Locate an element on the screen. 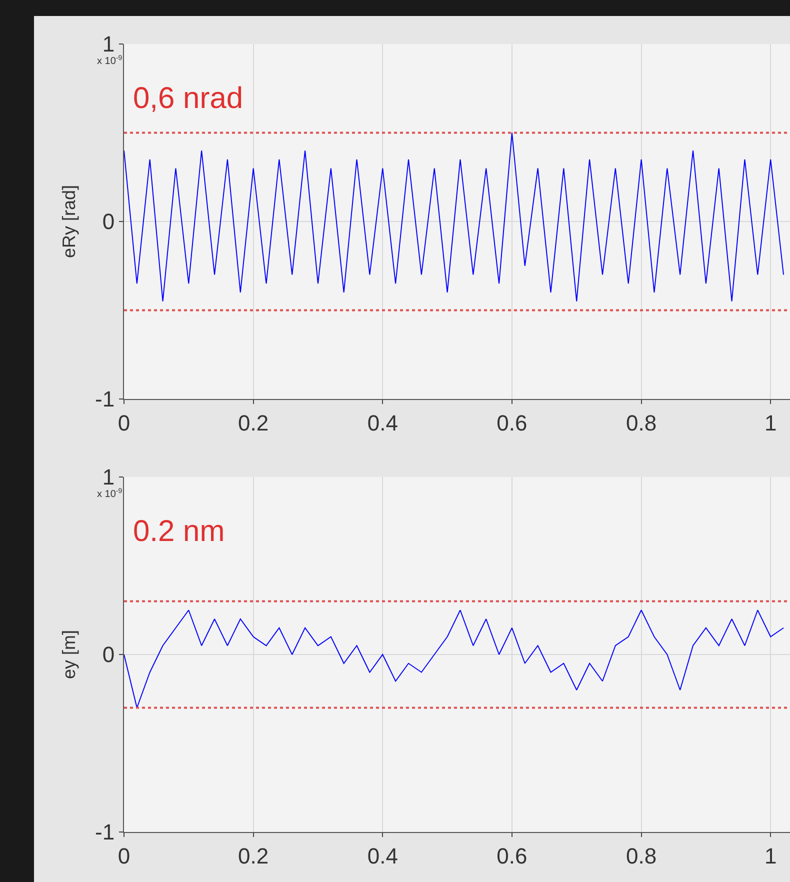 This screenshot has width=790, height=882. annotation: 0.2 nm is located at coordinates (179, 531).